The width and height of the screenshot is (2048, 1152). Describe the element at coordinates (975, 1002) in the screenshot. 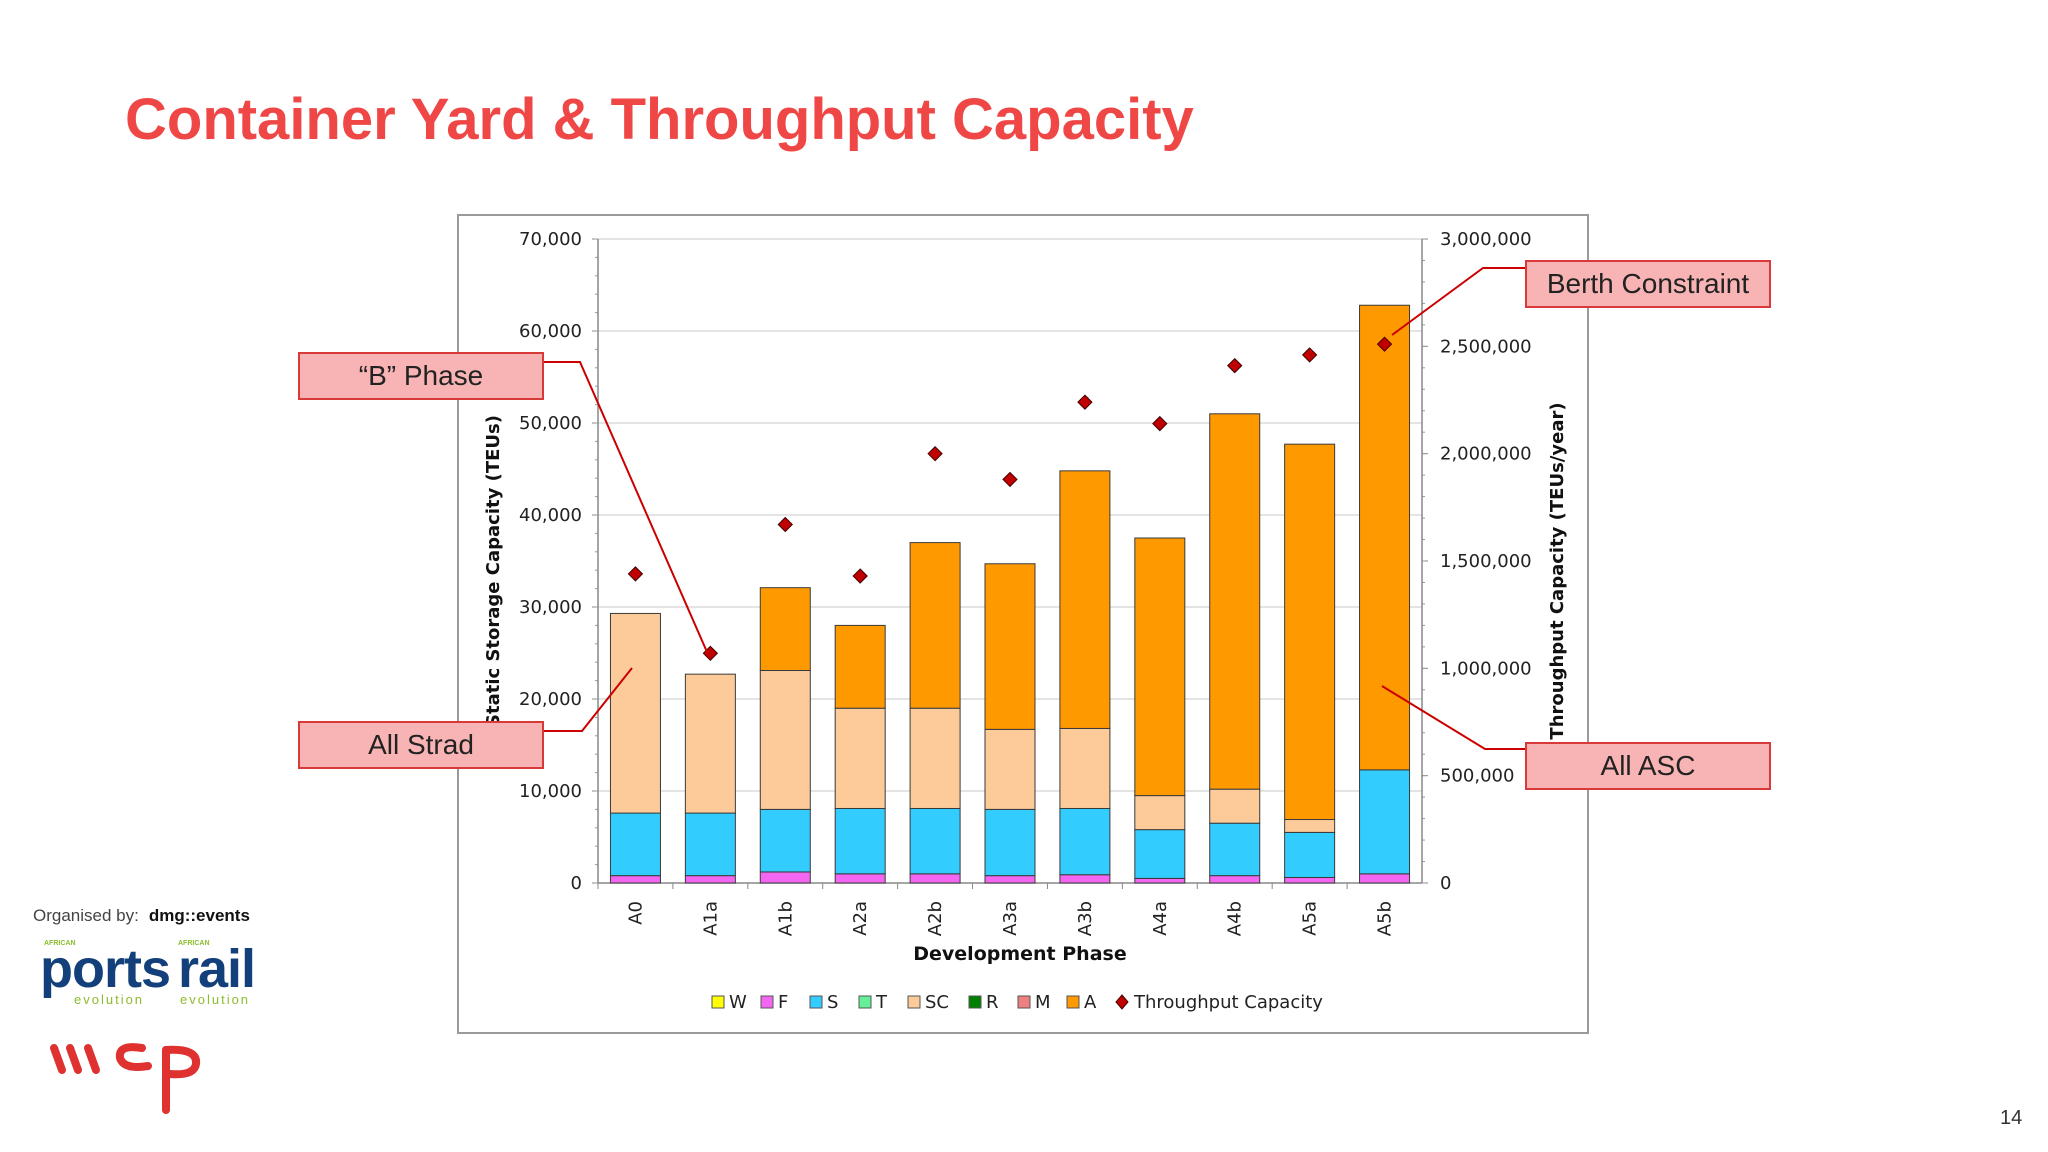

I see `legend-swatch-r` at that location.